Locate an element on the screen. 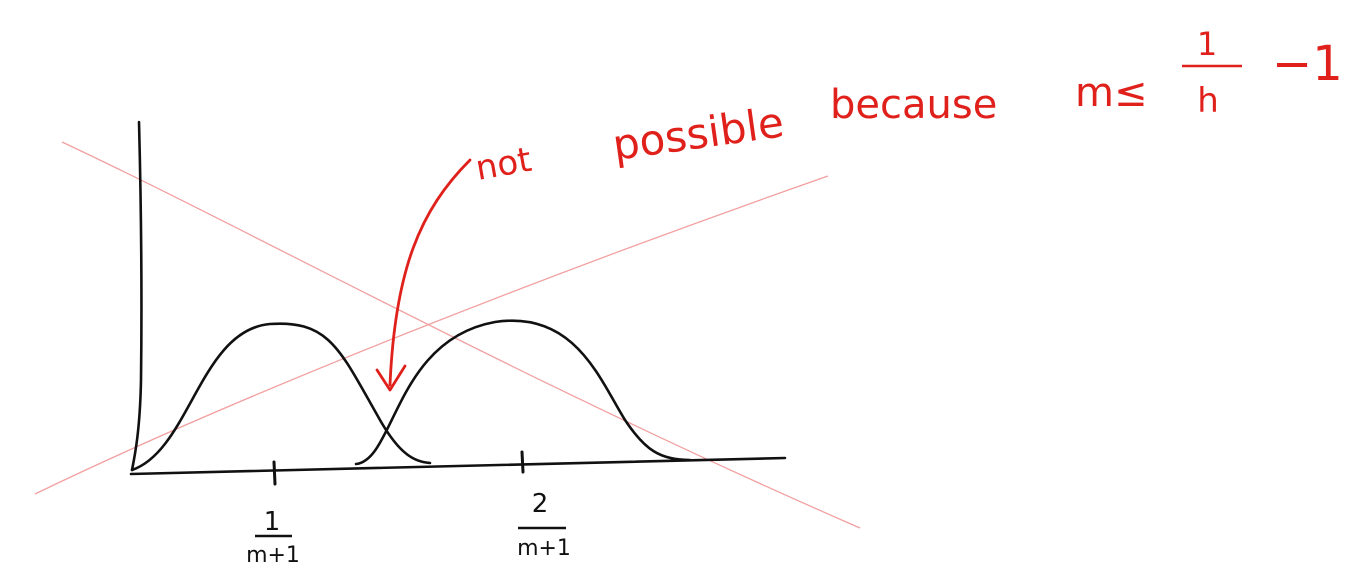 Image resolution: width=1357 pixels, height=568 pixels. x-axis is located at coordinates (458, 466).